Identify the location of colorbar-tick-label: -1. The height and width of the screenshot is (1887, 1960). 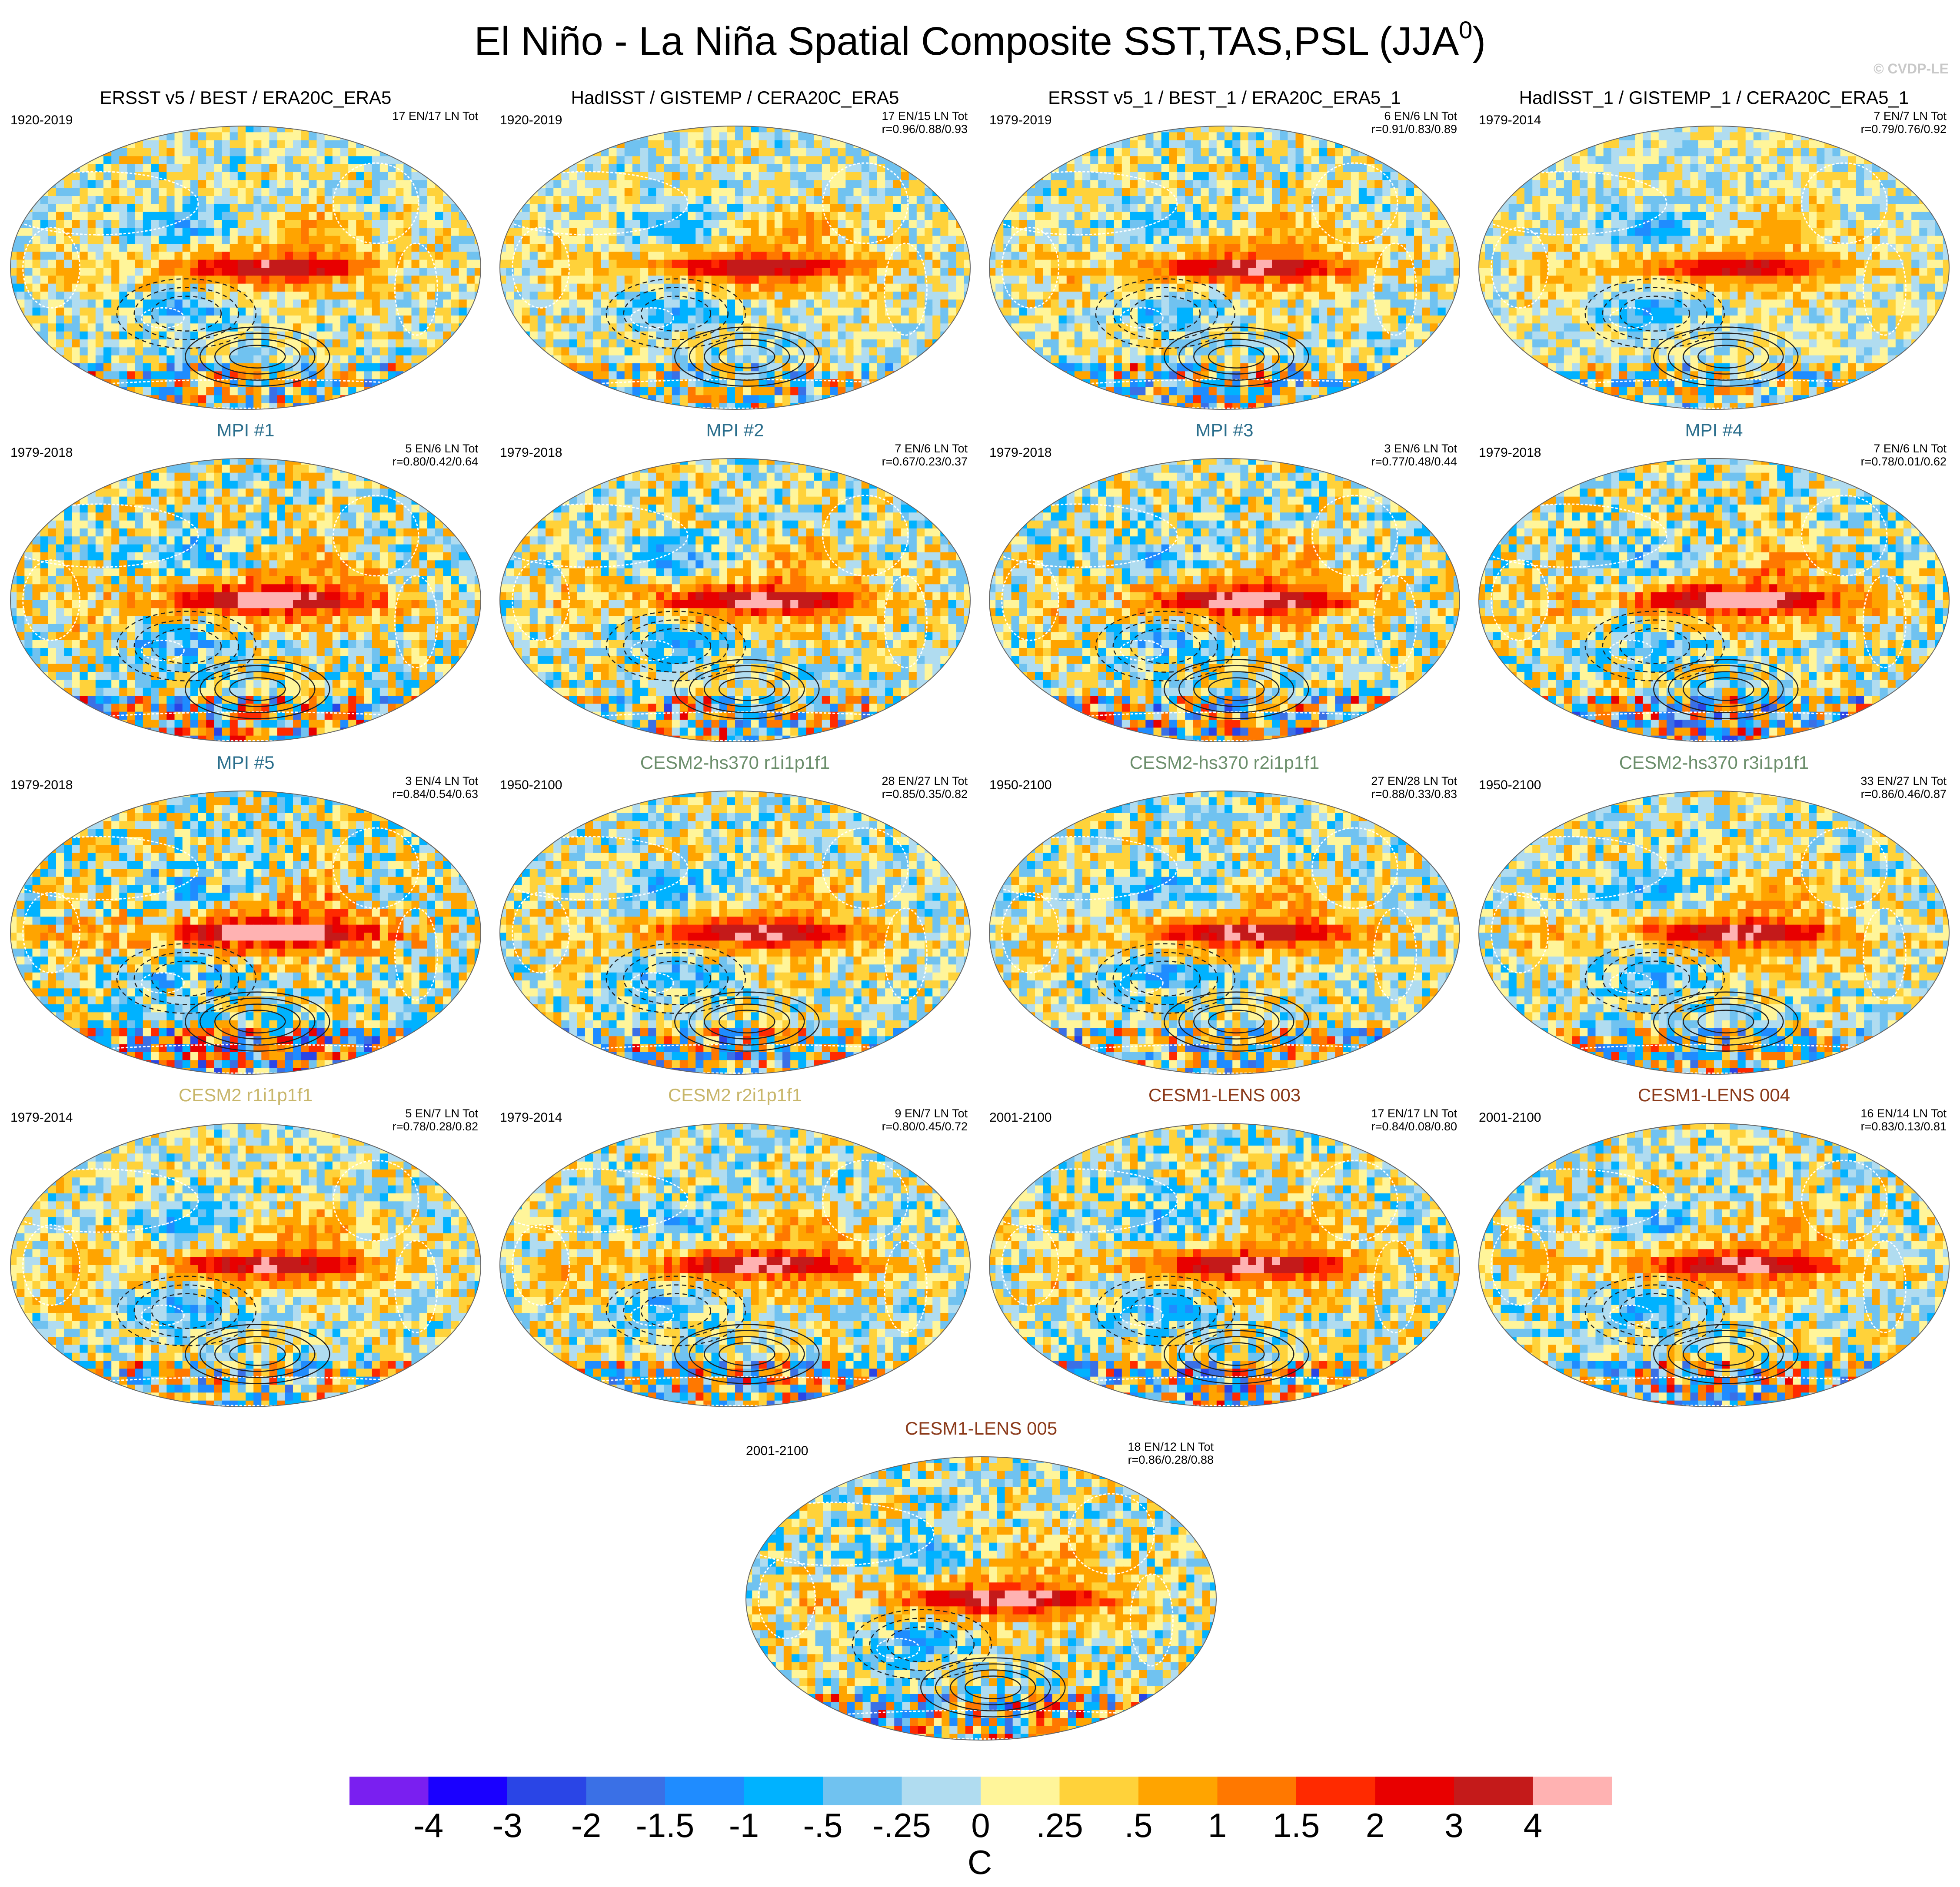
(744, 1825).